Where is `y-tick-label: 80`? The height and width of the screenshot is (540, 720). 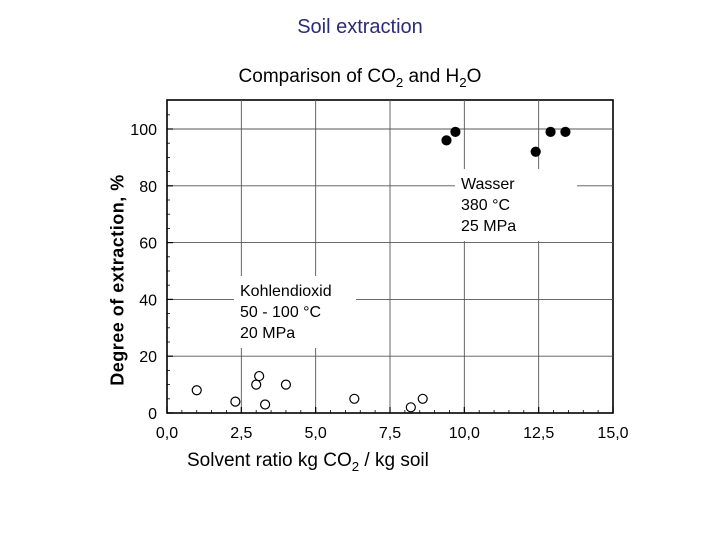
y-tick-label: 80 is located at coordinates (148, 187).